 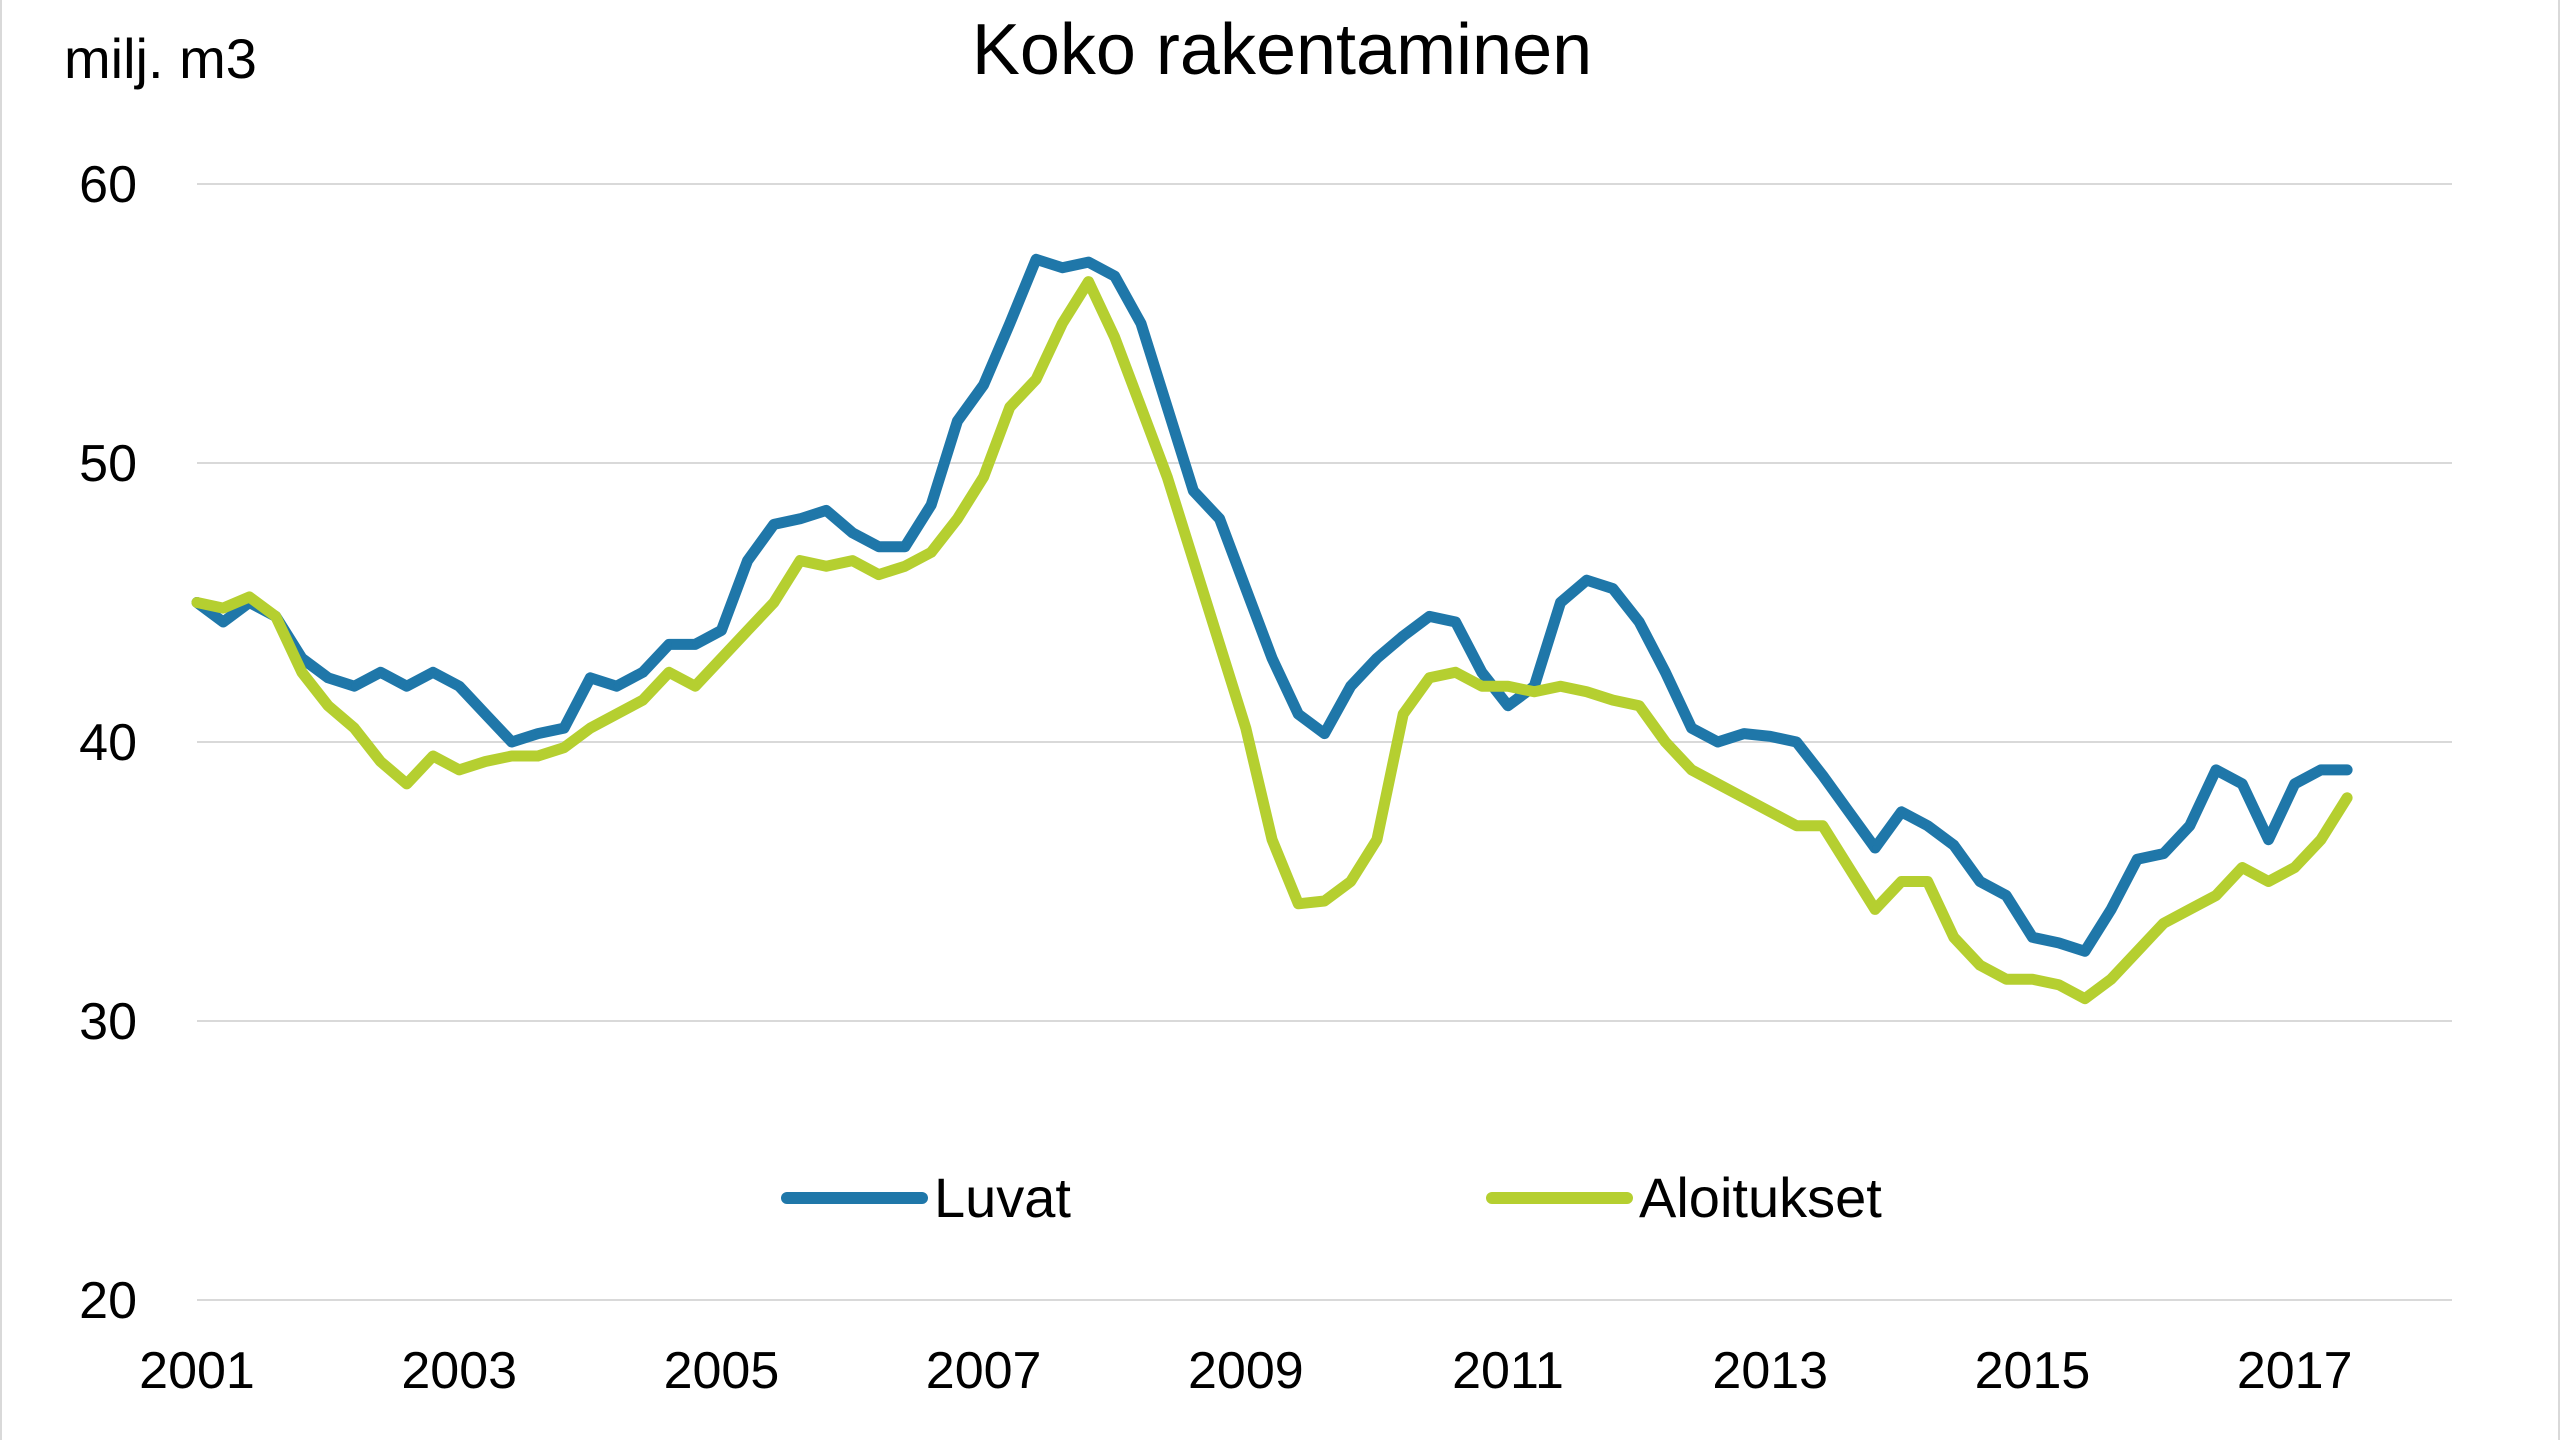 I want to click on x-tick-label: 2001, so click(x=197, y=1371).